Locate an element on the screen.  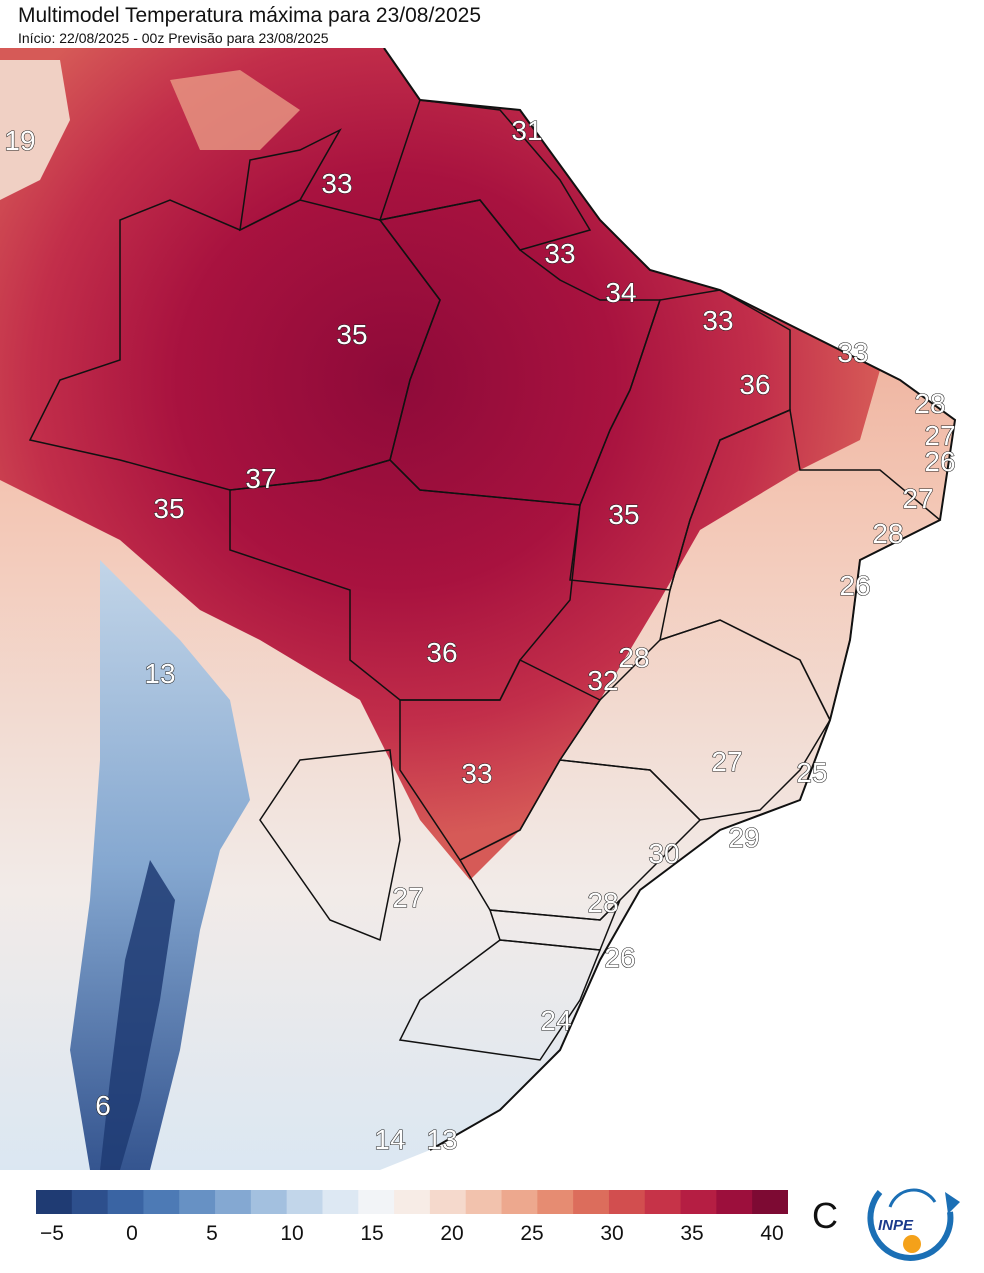
temperature-label: 14 is located at coordinates (389, 1139).